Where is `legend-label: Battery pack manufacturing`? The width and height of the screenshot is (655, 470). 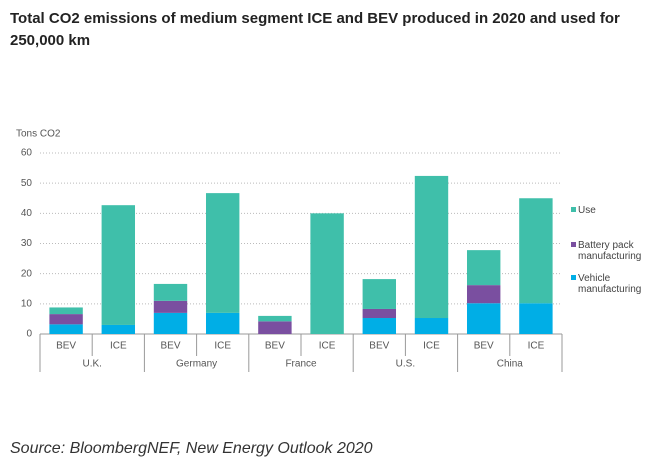 legend-label: Battery pack manufacturing is located at coordinates (610, 251).